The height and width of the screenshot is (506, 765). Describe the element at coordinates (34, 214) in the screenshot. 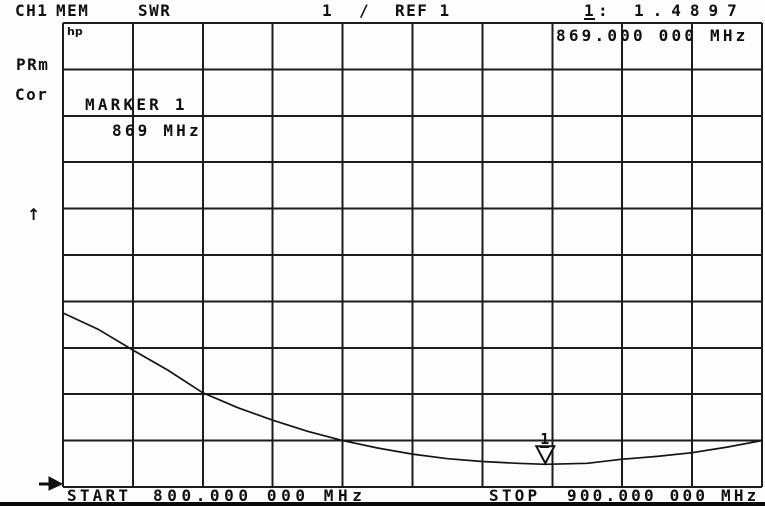

I see `sweep-indicator-icon: ↑` at that location.